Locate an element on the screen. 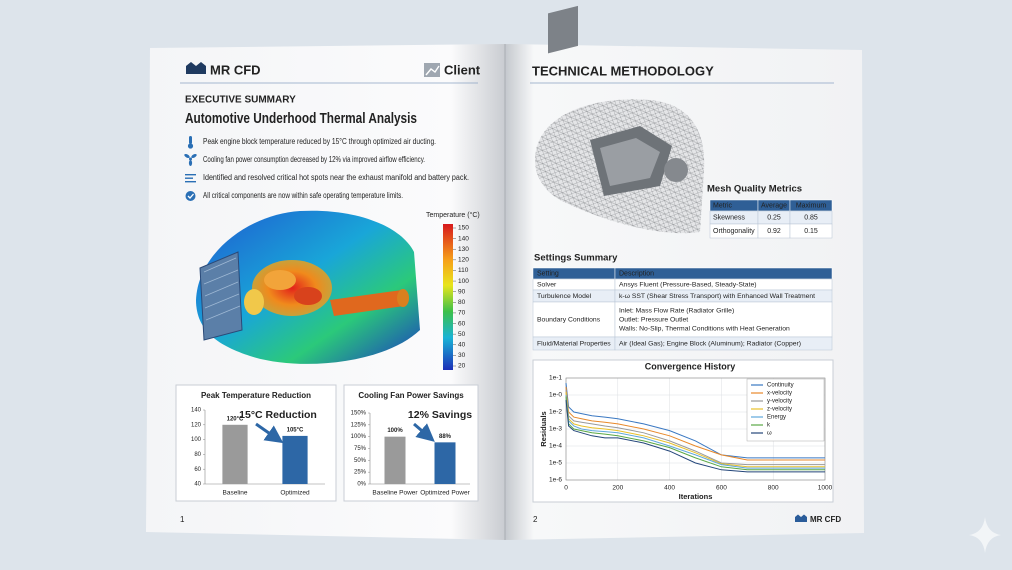 The image size is (1012, 570). y-tick-label: 50% is located at coordinates (360, 461).